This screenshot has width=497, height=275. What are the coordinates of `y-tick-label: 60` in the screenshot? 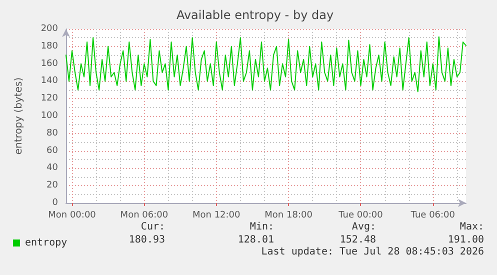 It's located at (52, 151).